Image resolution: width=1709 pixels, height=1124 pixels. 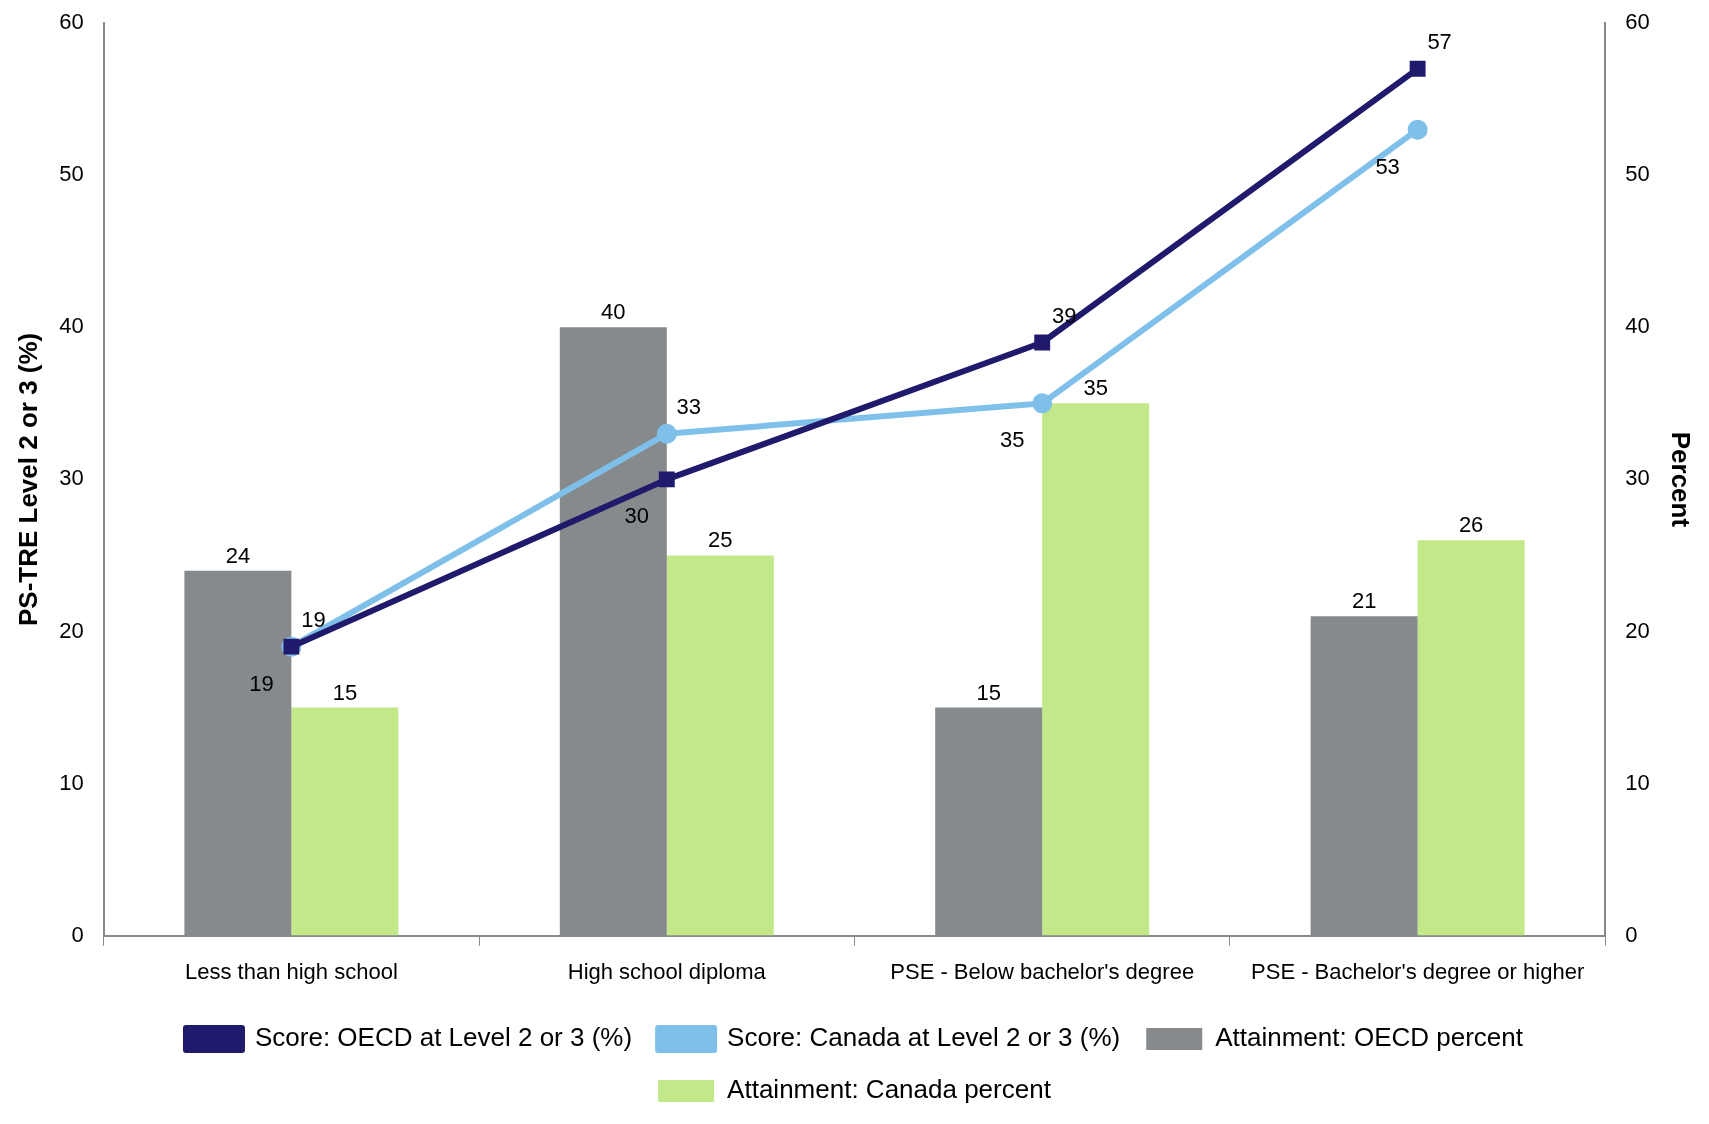 I want to click on y-tick-label: 20, so click(x=71, y=630).